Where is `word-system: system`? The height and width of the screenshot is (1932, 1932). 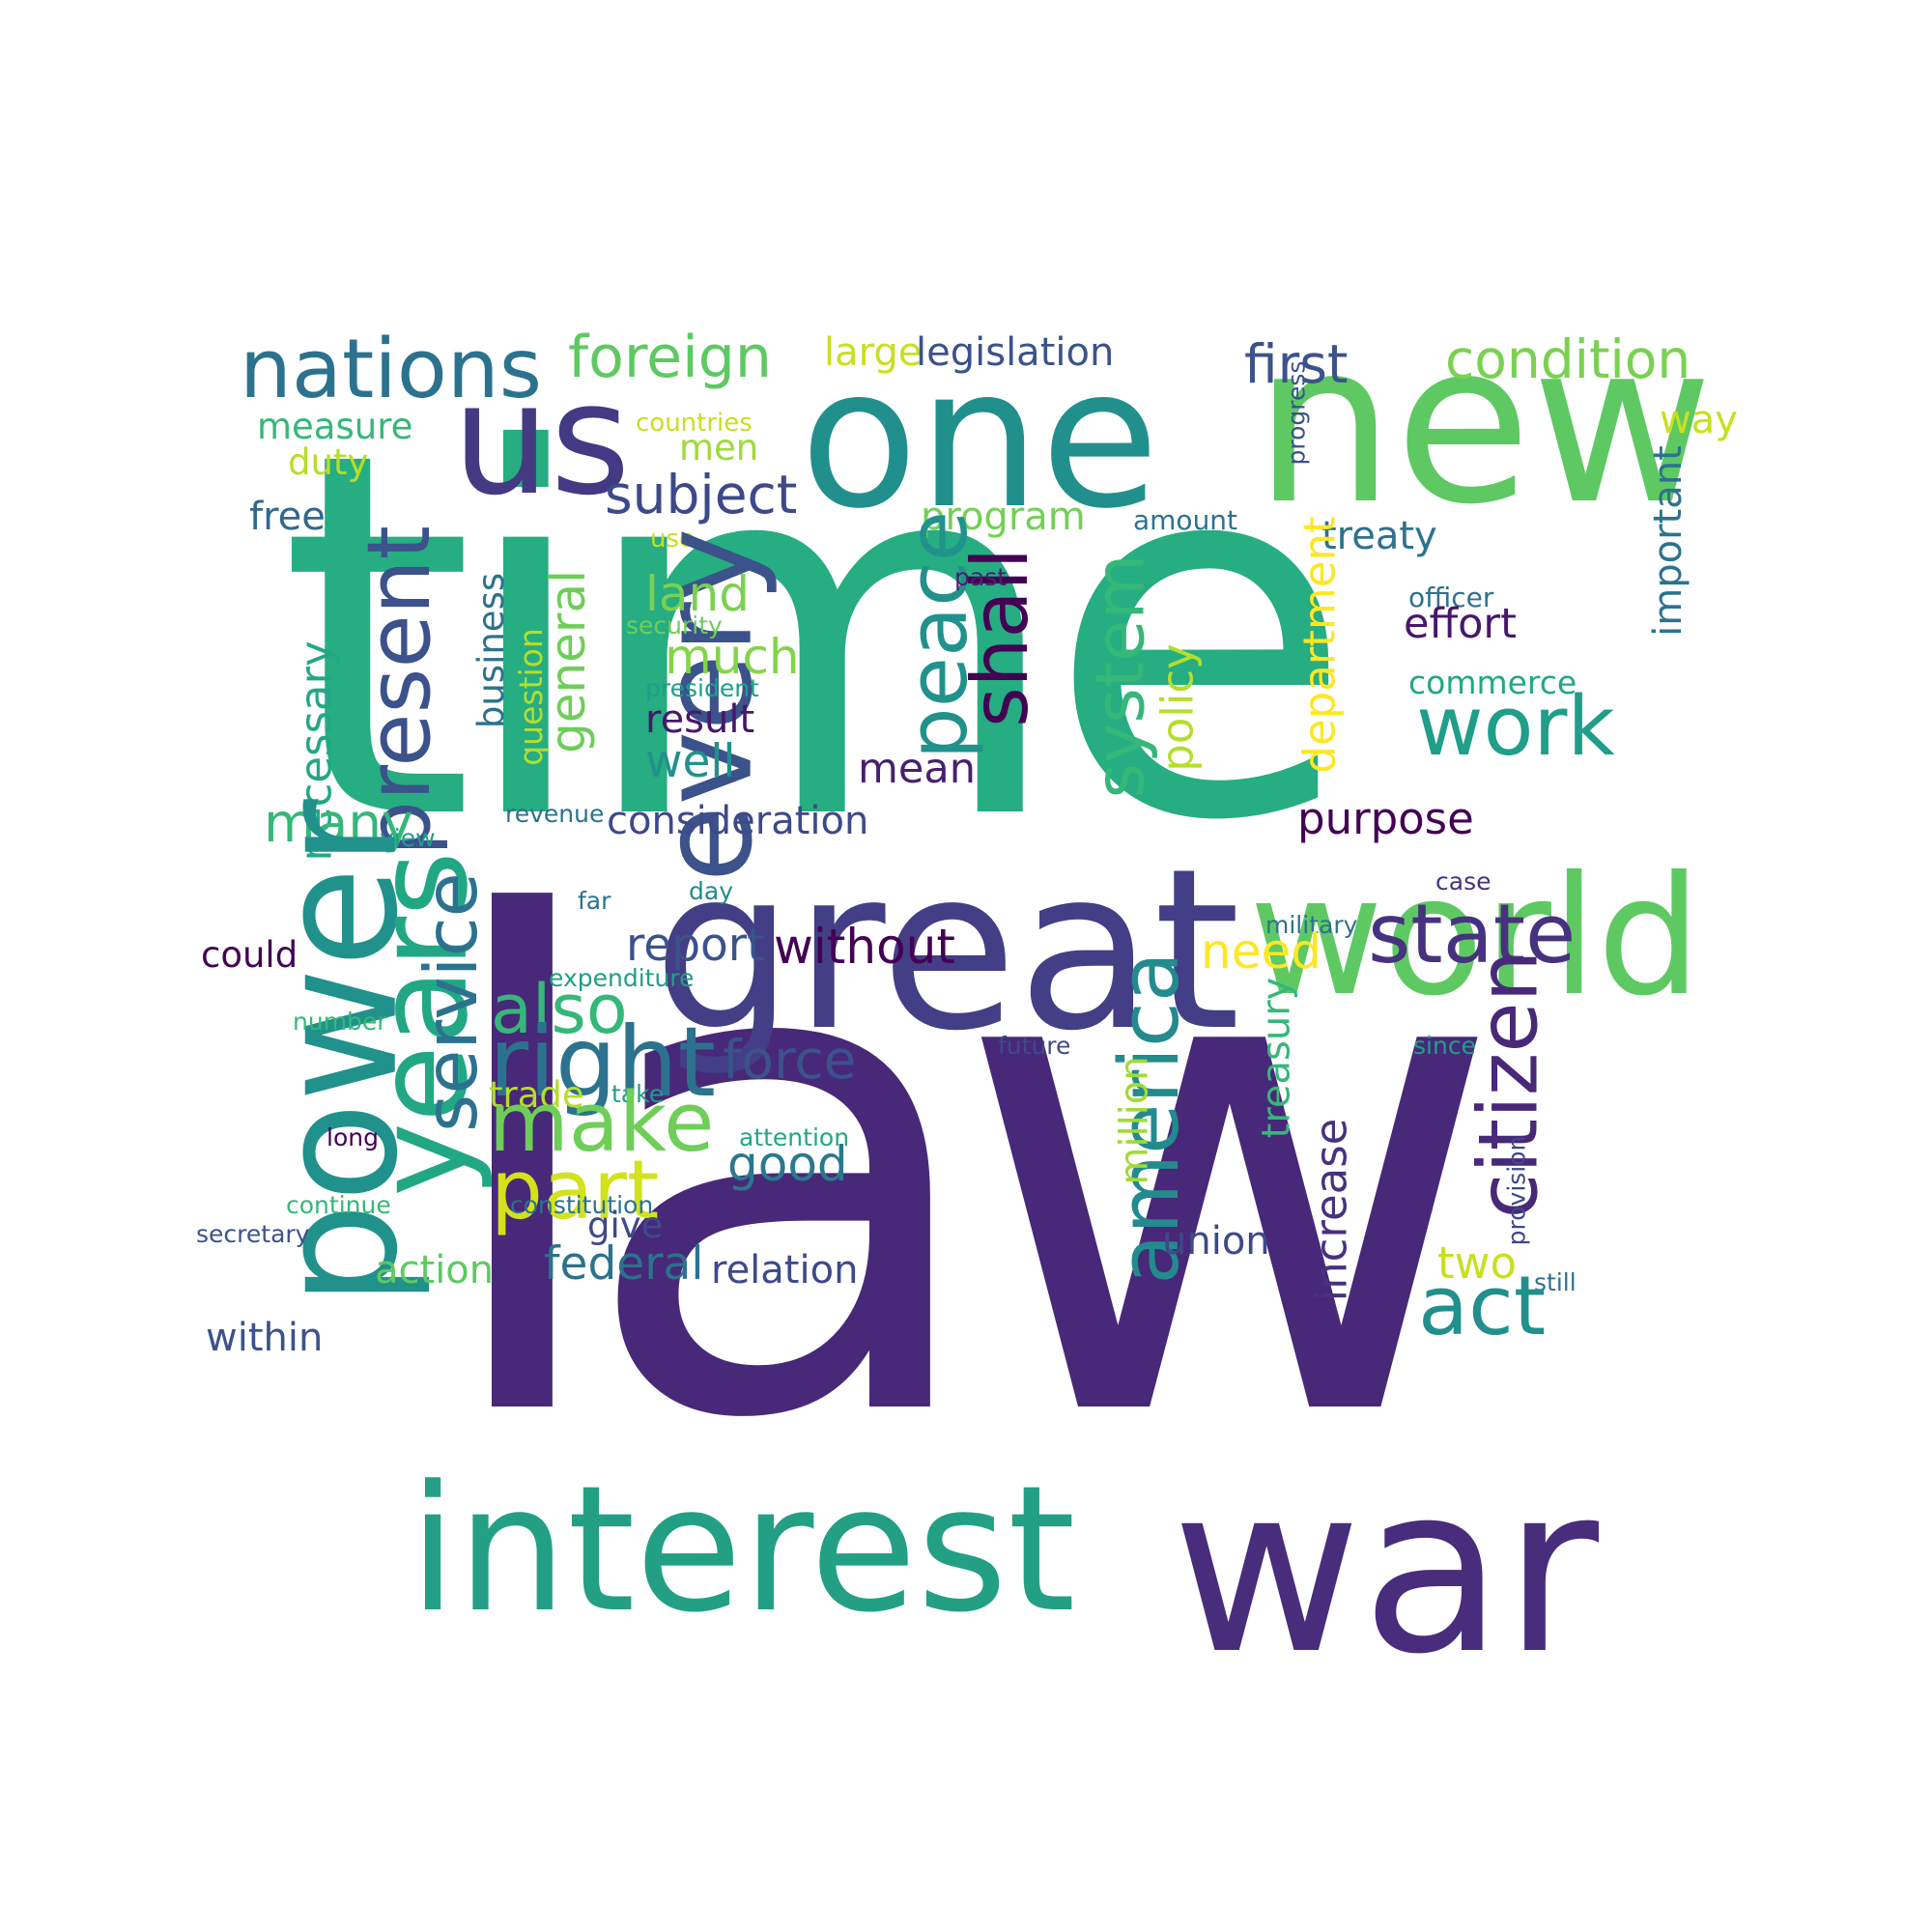 word-system: system is located at coordinates (1120, 676).